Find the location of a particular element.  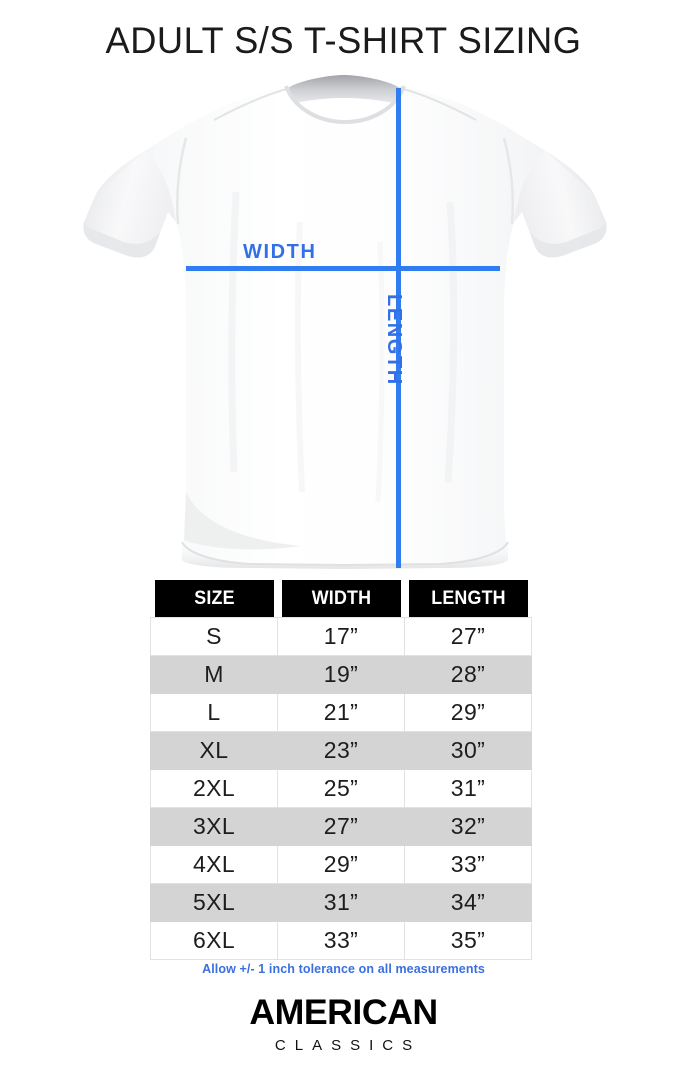

width-label: WIDTH is located at coordinates (280, 252).